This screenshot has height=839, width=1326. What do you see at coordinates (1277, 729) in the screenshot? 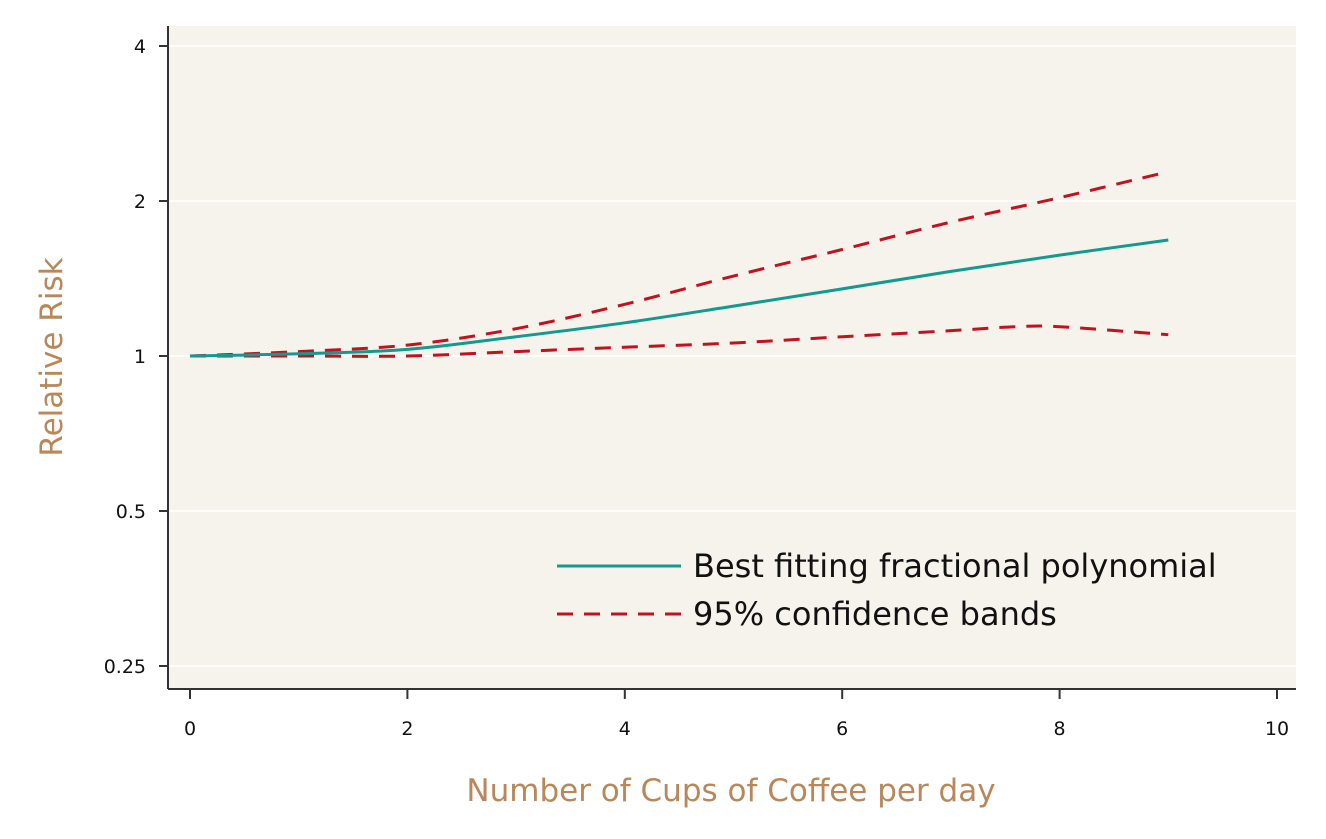
I see `x-tick-label: 10` at bounding box center [1277, 729].